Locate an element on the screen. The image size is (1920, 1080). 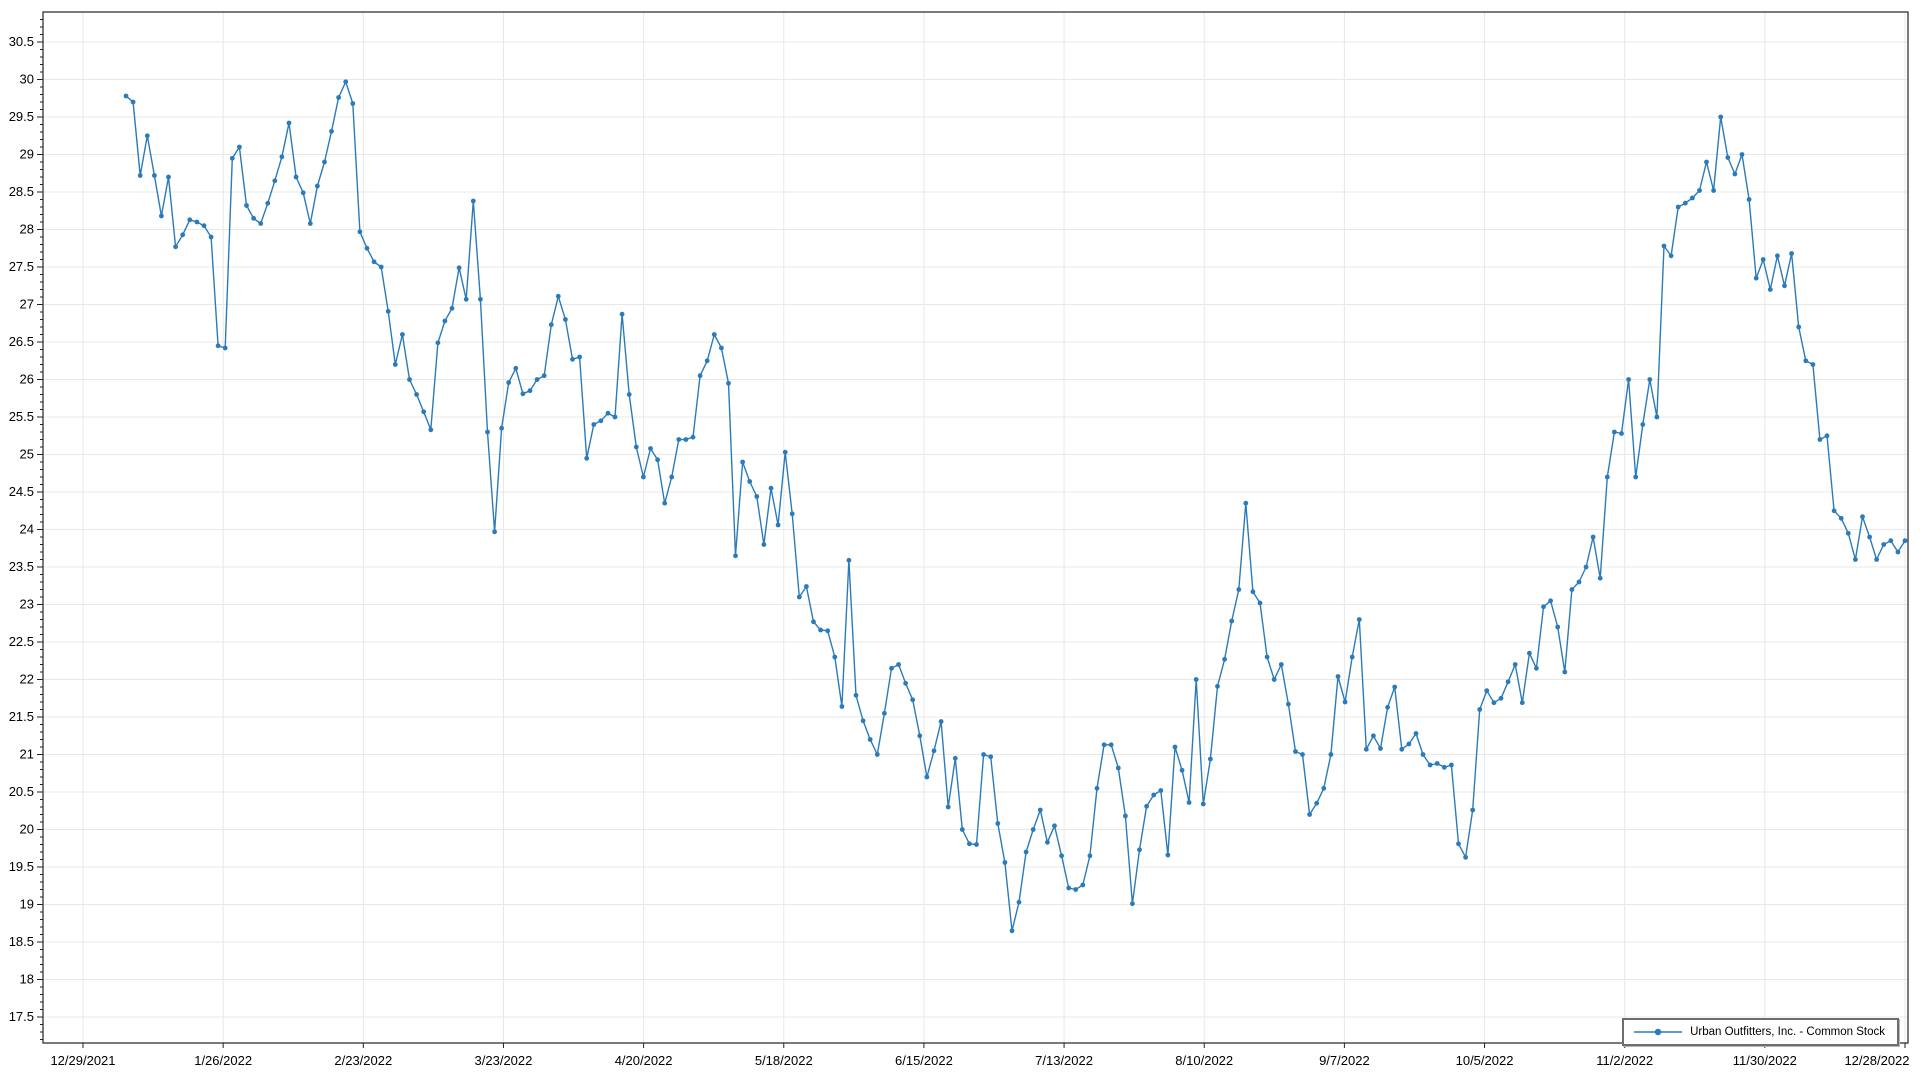
y-tick-label: 30.5 is located at coordinates (21, 41).